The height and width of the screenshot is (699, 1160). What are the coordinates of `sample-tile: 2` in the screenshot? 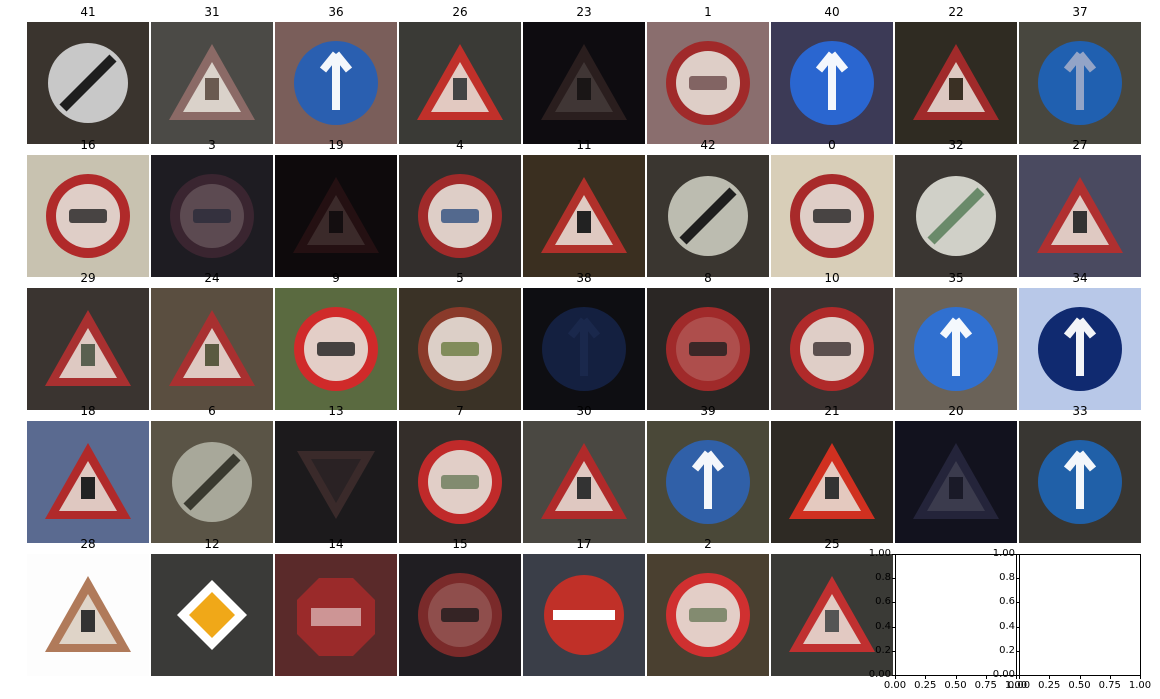 It's located at (708, 606).